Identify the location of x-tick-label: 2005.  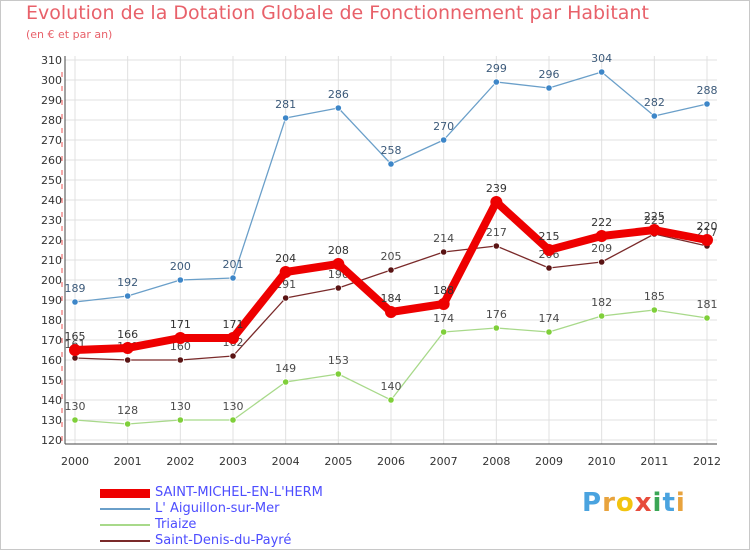
(338, 461).